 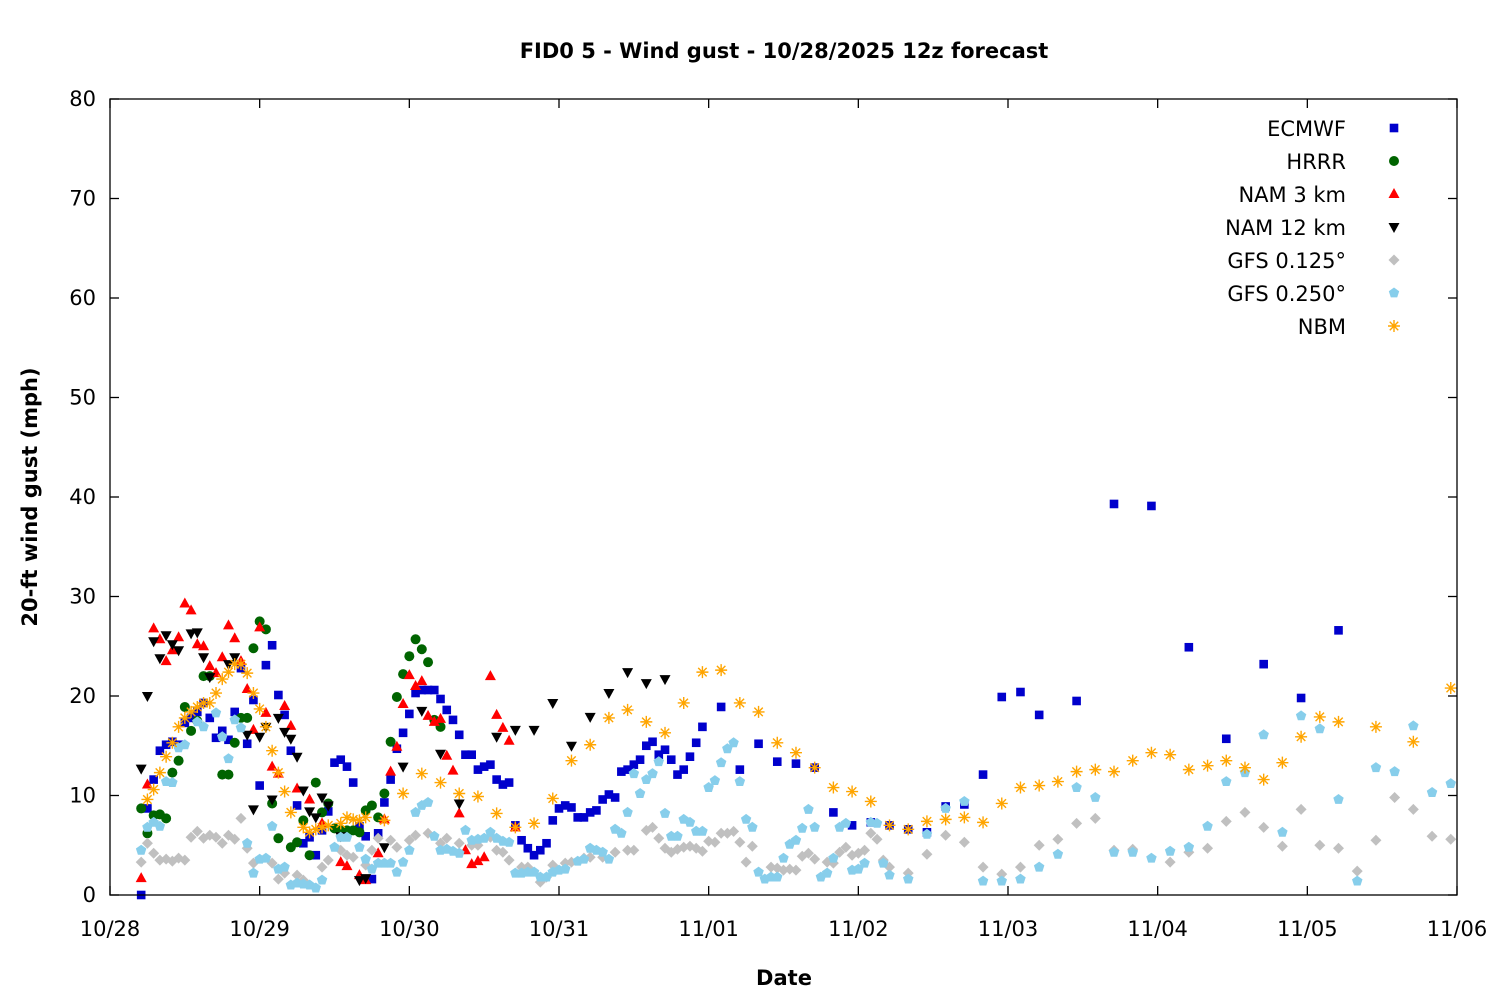 I want to click on legend-item: NBM, so click(x=1349, y=327).